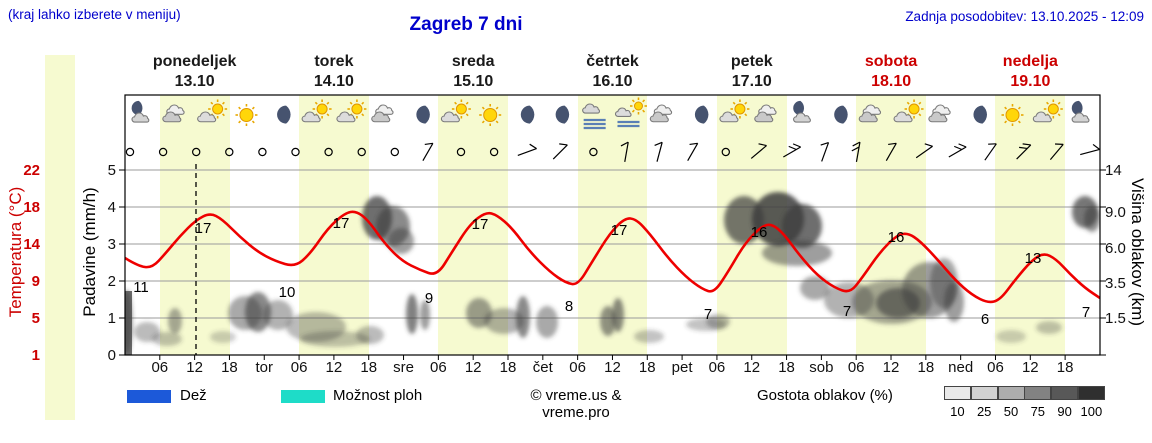 The width and height of the screenshot is (1152, 443). What do you see at coordinates (89, 252) in the screenshot?
I see `precip-axis-label: Padavine (mm/h)` at bounding box center [89, 252].